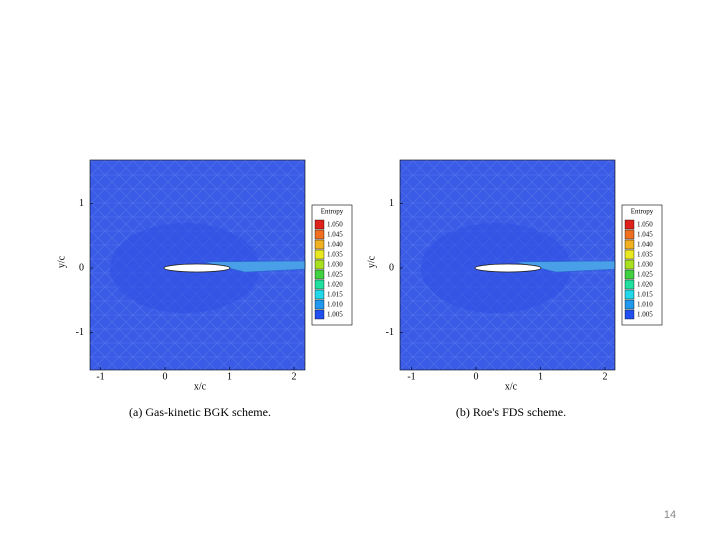 The height and width of the screenshot is (540, 720). I want to click on page-number: 14, so click(670, 515).